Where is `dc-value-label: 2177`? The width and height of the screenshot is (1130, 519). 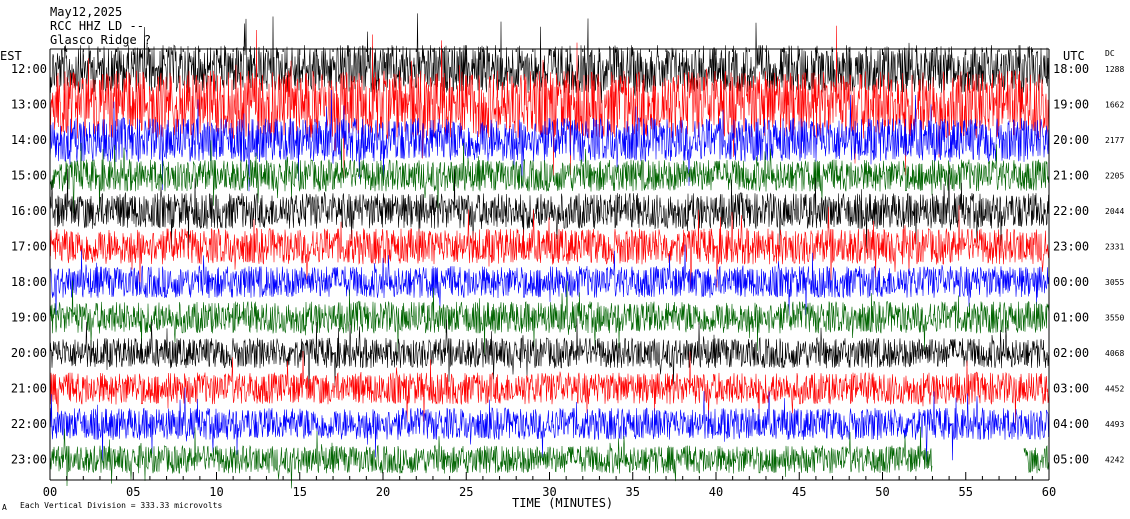
dc-value-label: 2177 is located at coordinates (1114, 140).